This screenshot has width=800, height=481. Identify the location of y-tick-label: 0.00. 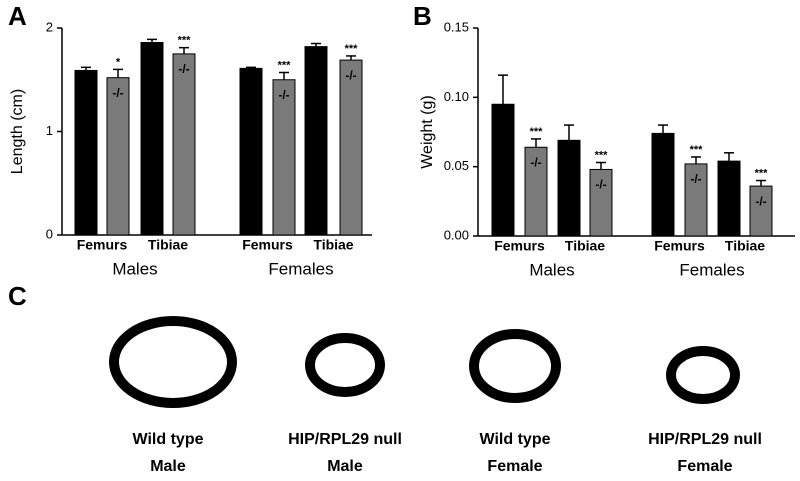
(456, 234).